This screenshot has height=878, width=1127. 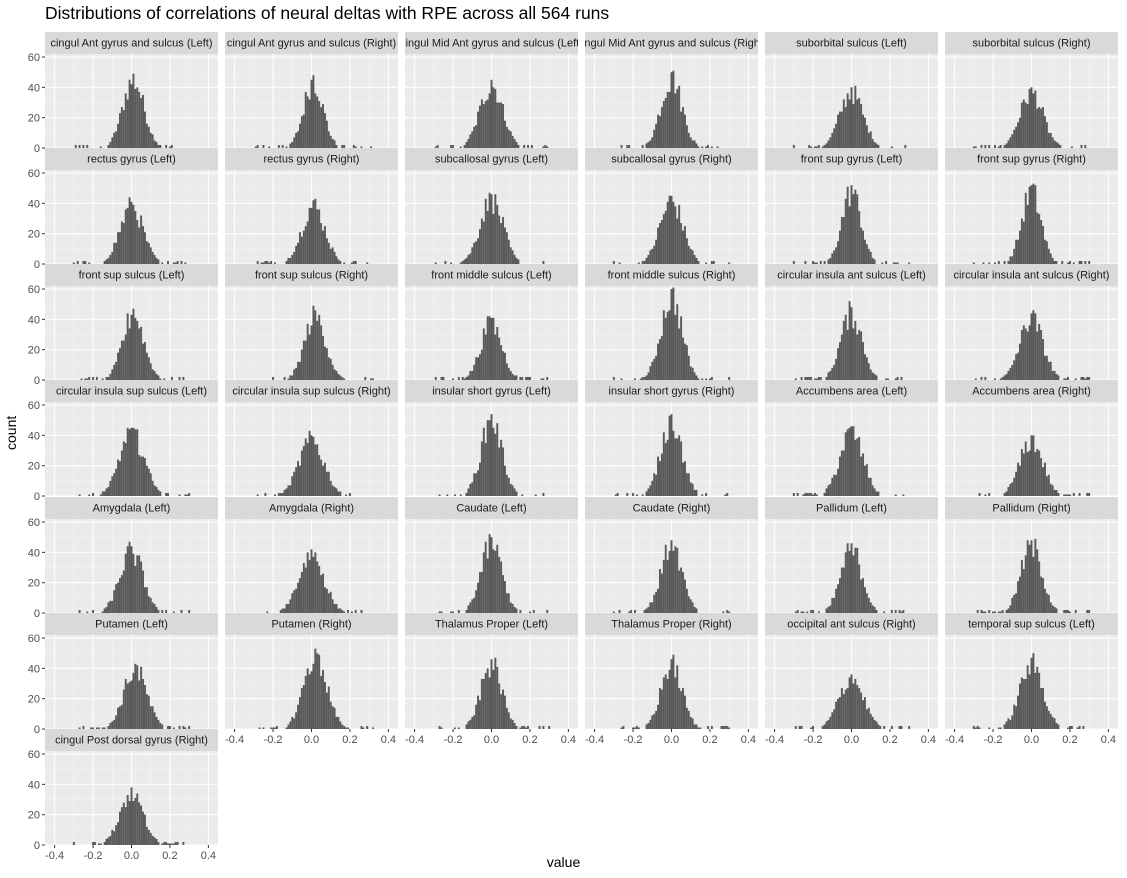 I want to click on x-tick-label: 0.2, so click(x=349, y=740).